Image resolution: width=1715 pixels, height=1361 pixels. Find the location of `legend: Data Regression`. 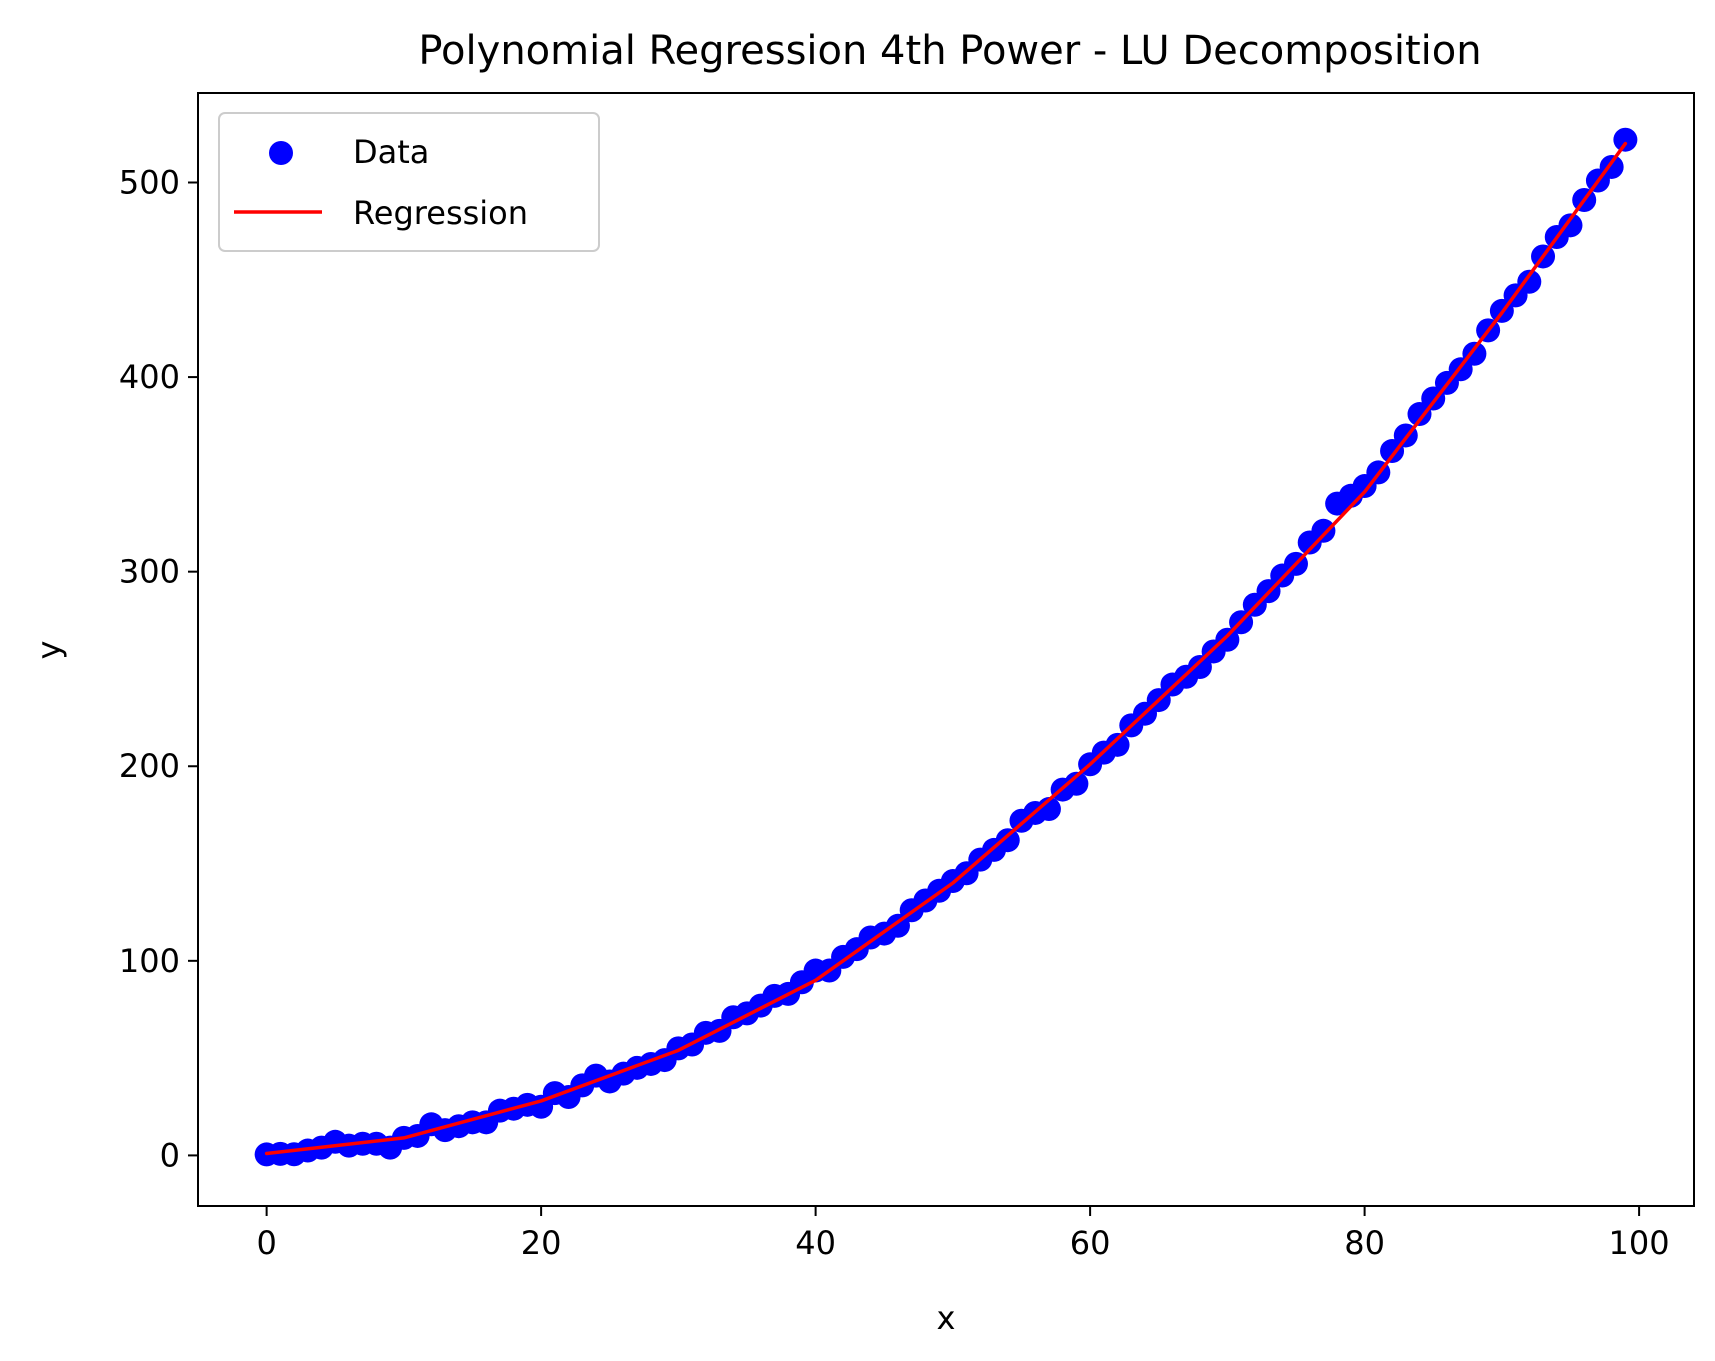

legend: Data Regression is located at coordinates (409, 182).